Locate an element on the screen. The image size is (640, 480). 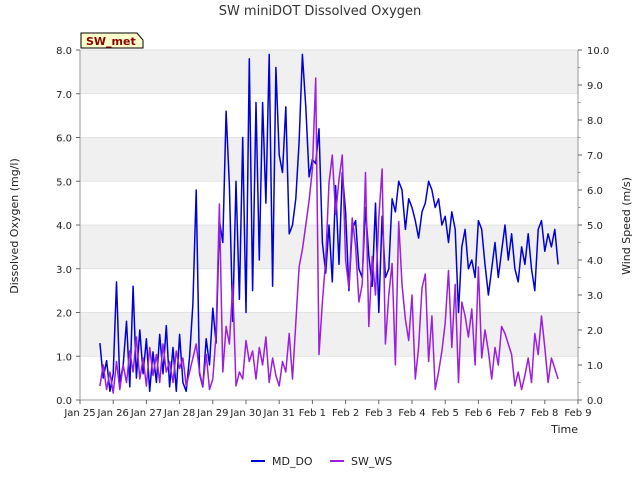
x-tick-label: Feb 9 is located at coordinates (577, 413).